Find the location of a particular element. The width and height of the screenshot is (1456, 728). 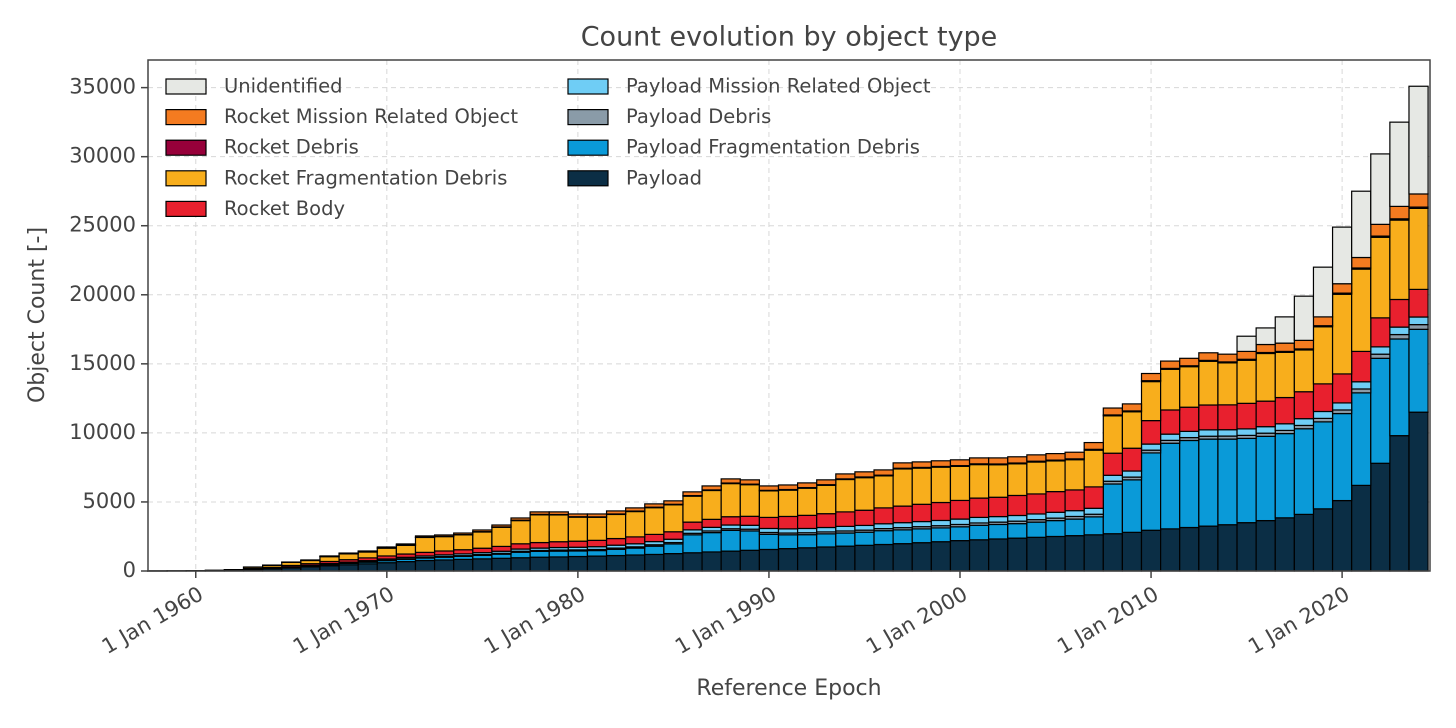

legend-label: Rocket Fragmentation Debris is located at coordinates (365, 177).